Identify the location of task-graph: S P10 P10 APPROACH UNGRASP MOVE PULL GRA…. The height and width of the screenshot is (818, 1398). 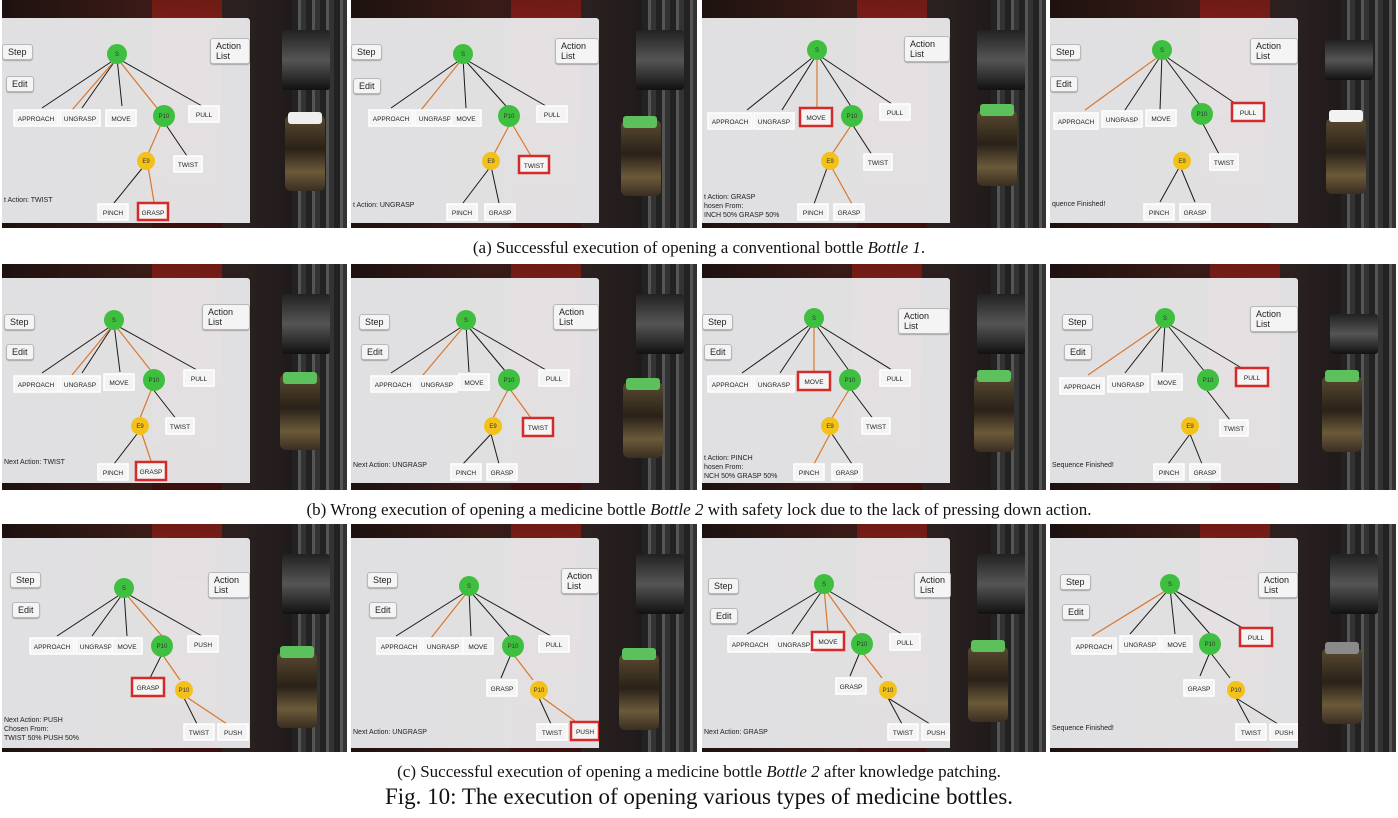
(1184, 657).